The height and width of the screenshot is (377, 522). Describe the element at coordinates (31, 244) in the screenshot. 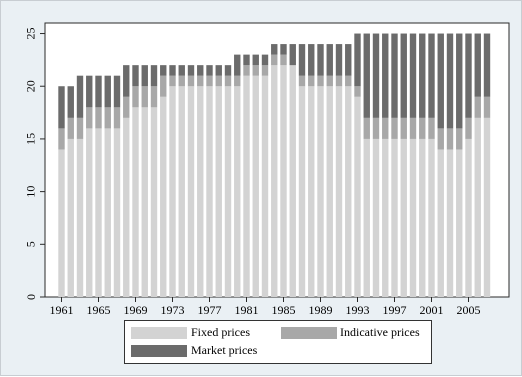

I see `y-tick-label-5: 5` at that location.